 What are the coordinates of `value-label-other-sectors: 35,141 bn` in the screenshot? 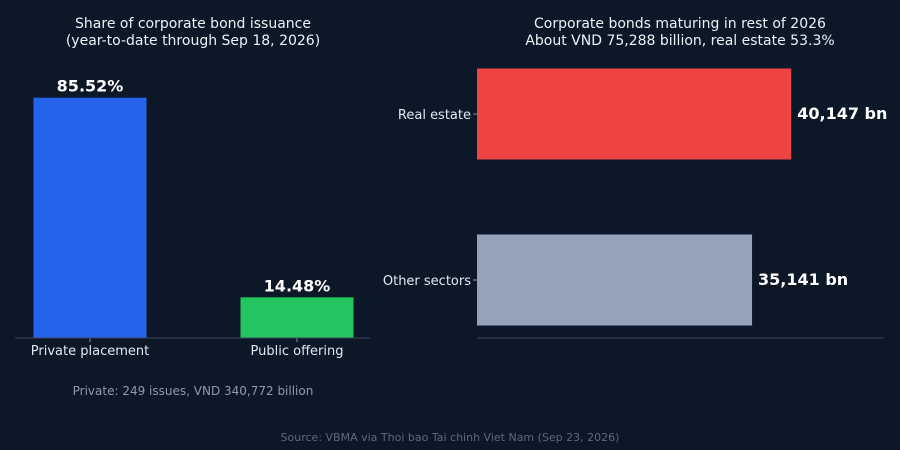 It's located at (803, 279).